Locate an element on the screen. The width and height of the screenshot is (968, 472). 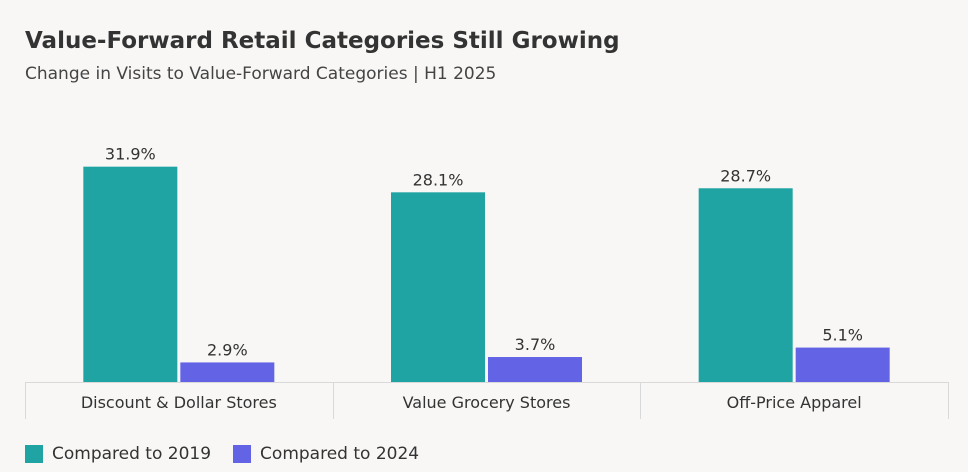
data-label: 28.1% is located at coordinates (438, 179).